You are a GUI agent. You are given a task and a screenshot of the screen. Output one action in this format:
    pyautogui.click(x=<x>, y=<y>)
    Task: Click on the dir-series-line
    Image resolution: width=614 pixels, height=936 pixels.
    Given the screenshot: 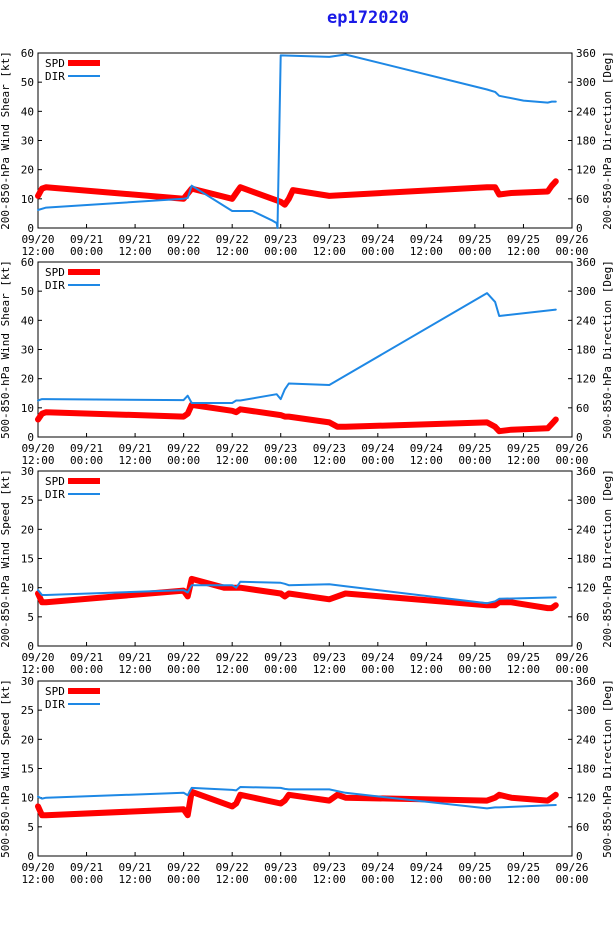 What is the action you would take?
    pyautogui.click(x=297, y=798)
    